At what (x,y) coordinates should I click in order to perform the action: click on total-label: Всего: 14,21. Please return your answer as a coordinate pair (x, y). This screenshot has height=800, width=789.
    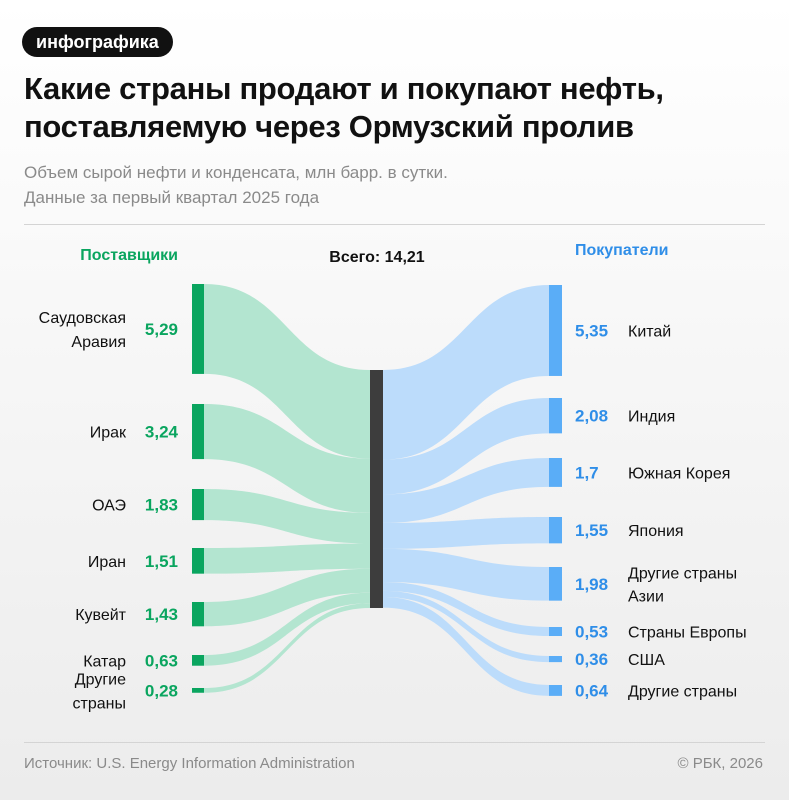
    Looking at the image, I should click on (376, 257).